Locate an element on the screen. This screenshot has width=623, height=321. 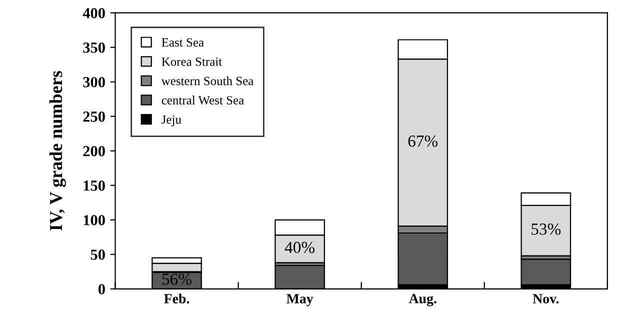
y-tick-label: 150 is located at coordinates (94, 185).